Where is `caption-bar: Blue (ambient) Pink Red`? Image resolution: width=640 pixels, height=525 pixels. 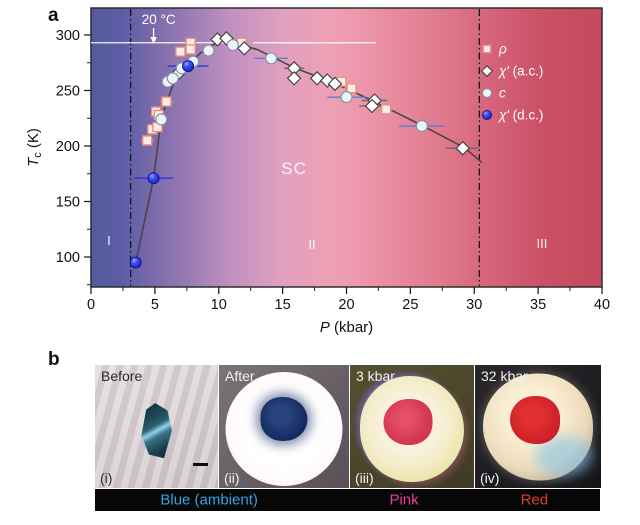 caption-bar: Blue (ambient) Pink Red is located at coordinates (347, 500).